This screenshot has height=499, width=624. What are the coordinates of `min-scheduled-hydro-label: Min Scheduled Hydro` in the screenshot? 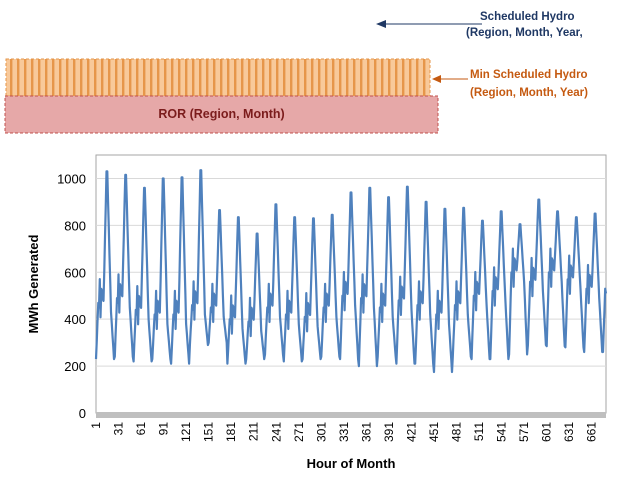 It's located at (529, 75).